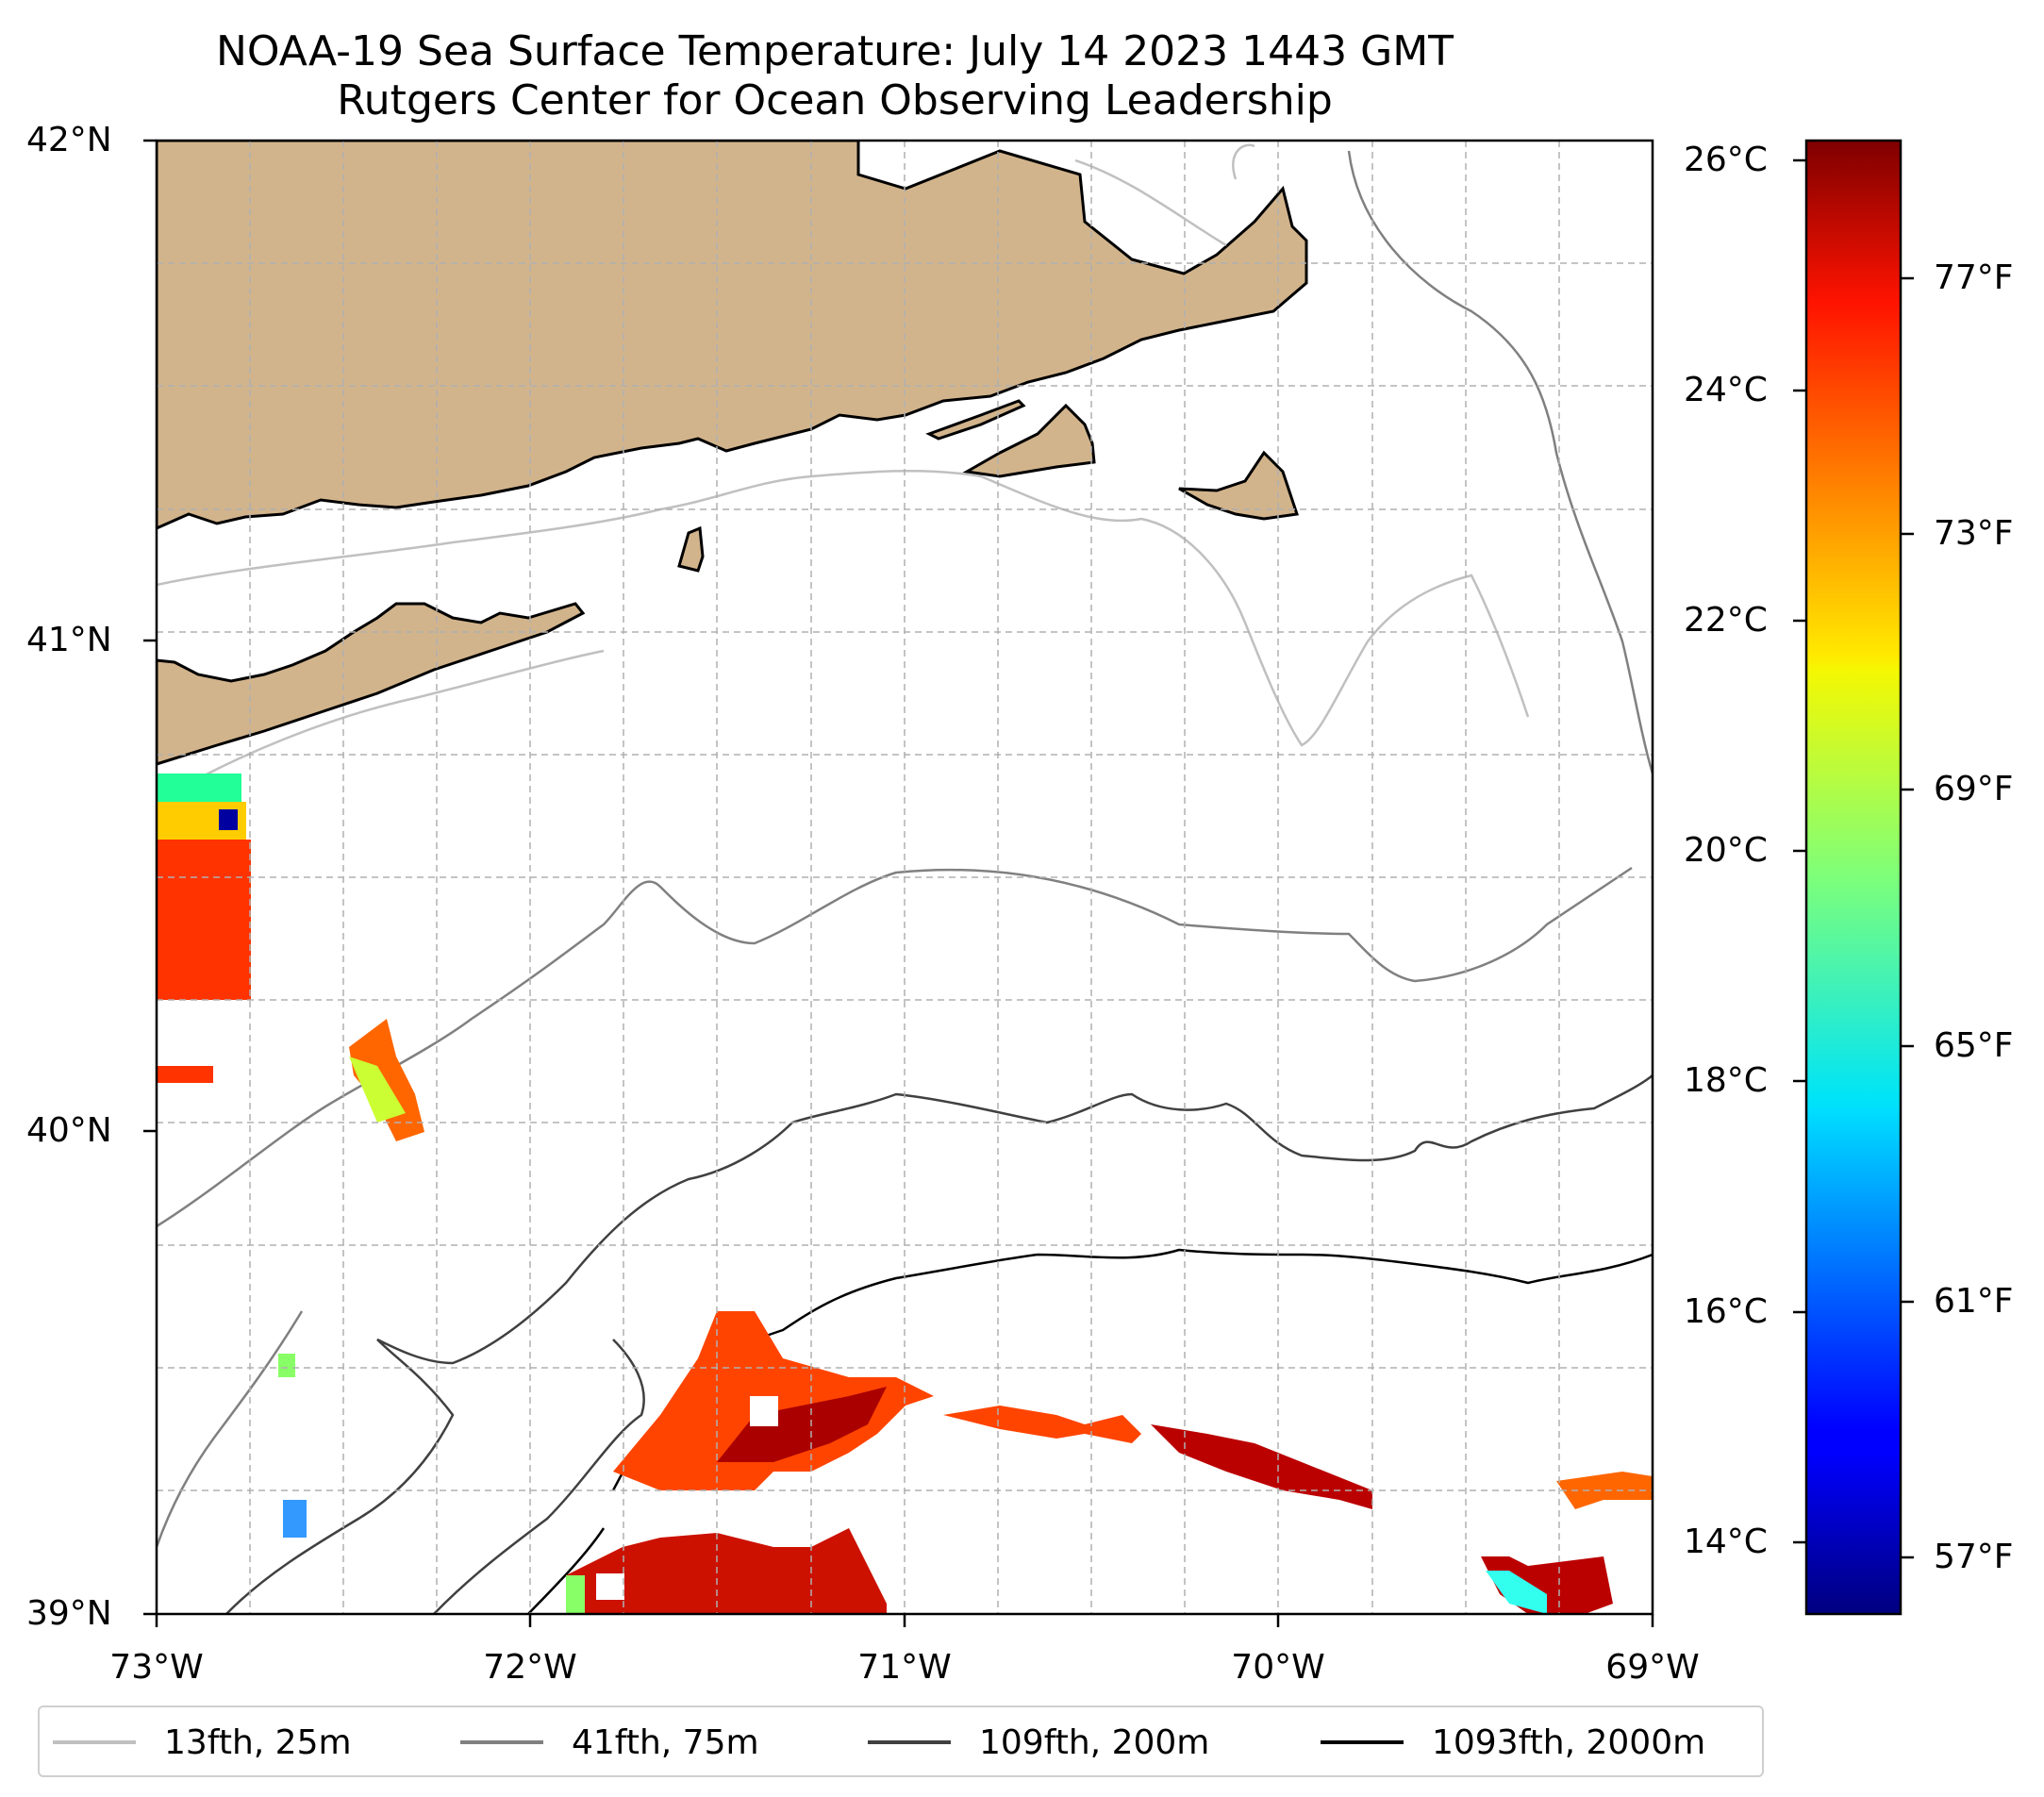  What do you see at coordinates (1726, 1541) in the screenshot?
I see `colorbar-celsius-label: 14°C` at bounding box center [1726, 1541].